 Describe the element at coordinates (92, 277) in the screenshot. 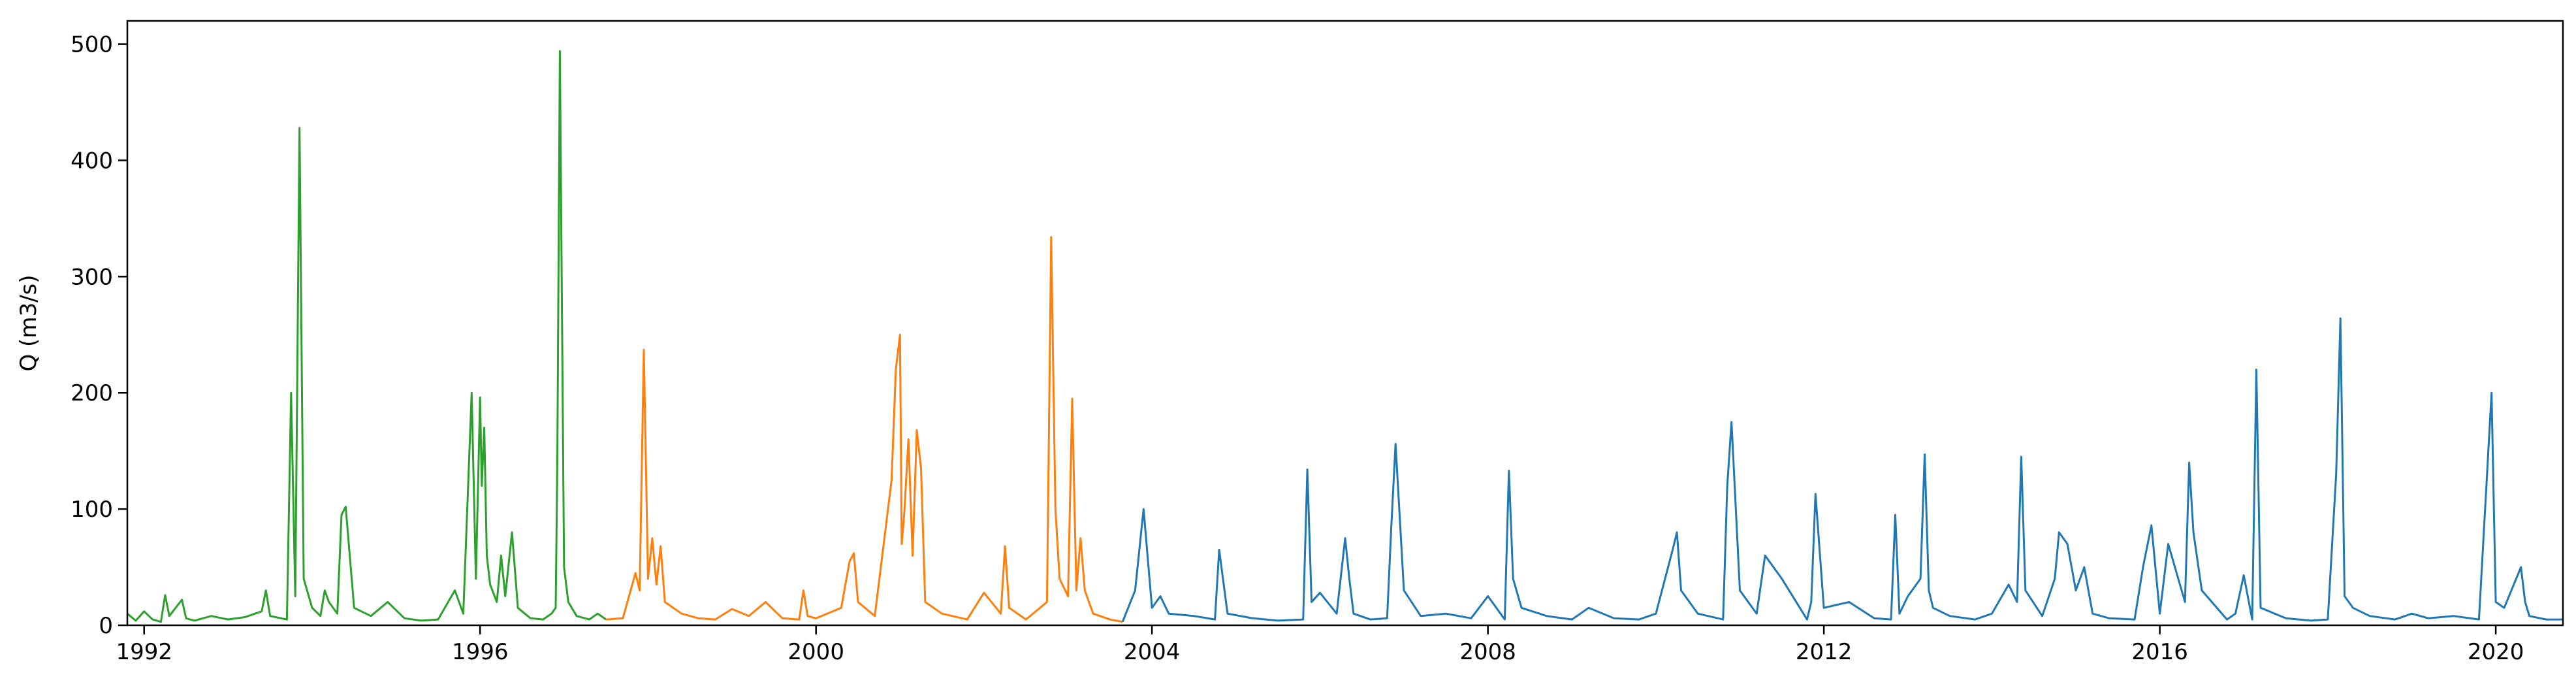

I see `y-tick-label: 300` at that location.